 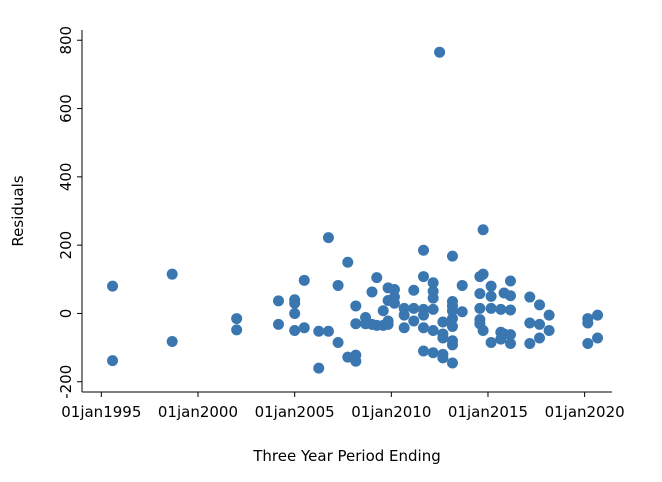 What do you see at coordinates (18, 210) in the screenshot?
I see `y-axis-title: Residuals` at bounding box center [18, 210].